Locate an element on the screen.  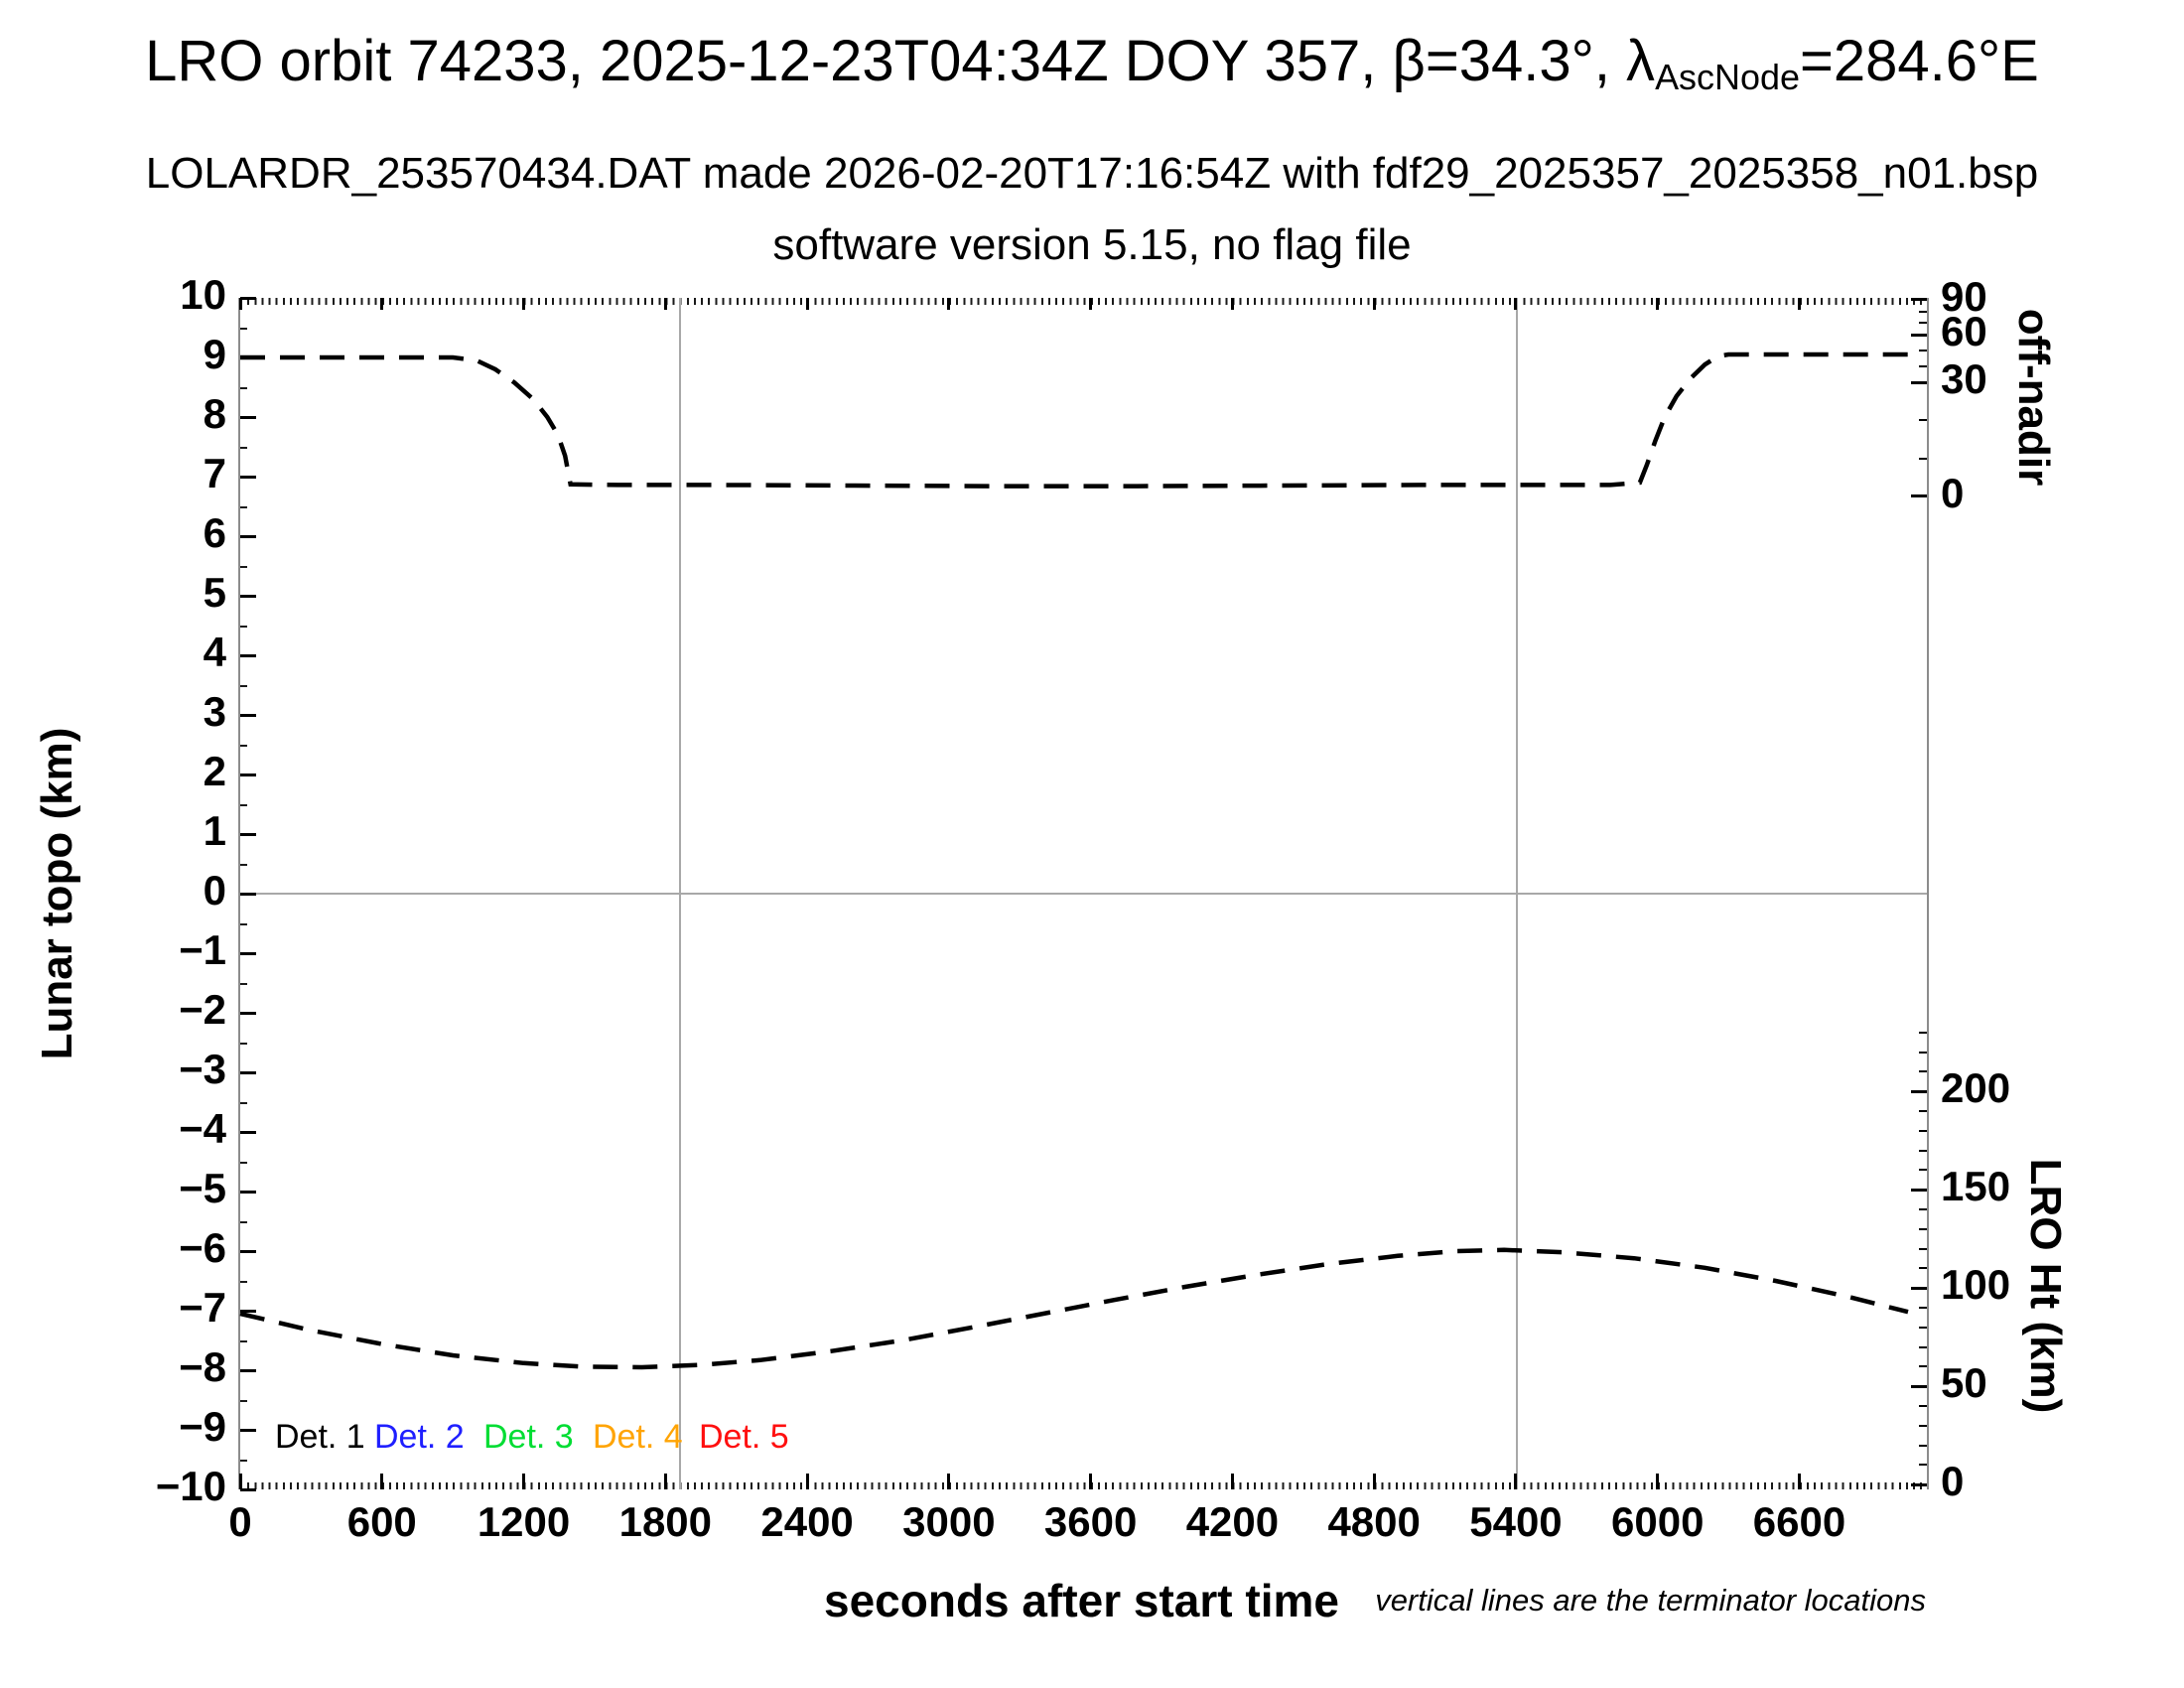
legend-item-3: Det. 3 is located at coordinates (528, 1437).